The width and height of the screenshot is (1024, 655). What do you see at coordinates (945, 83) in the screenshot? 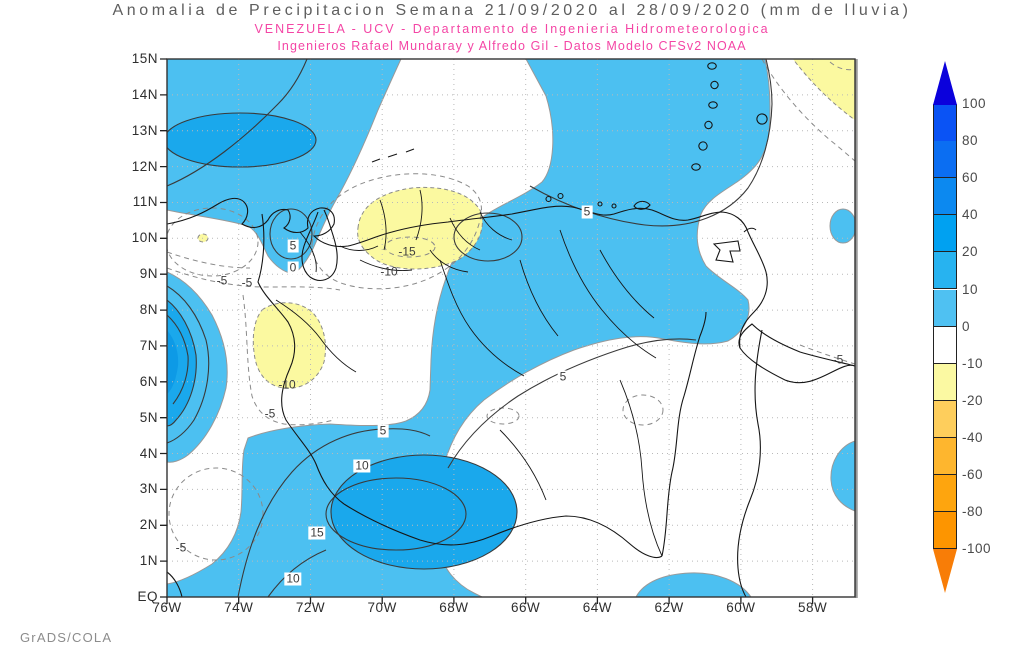
I see `colorbar-arrow-top` at bounding box center [945, 83].